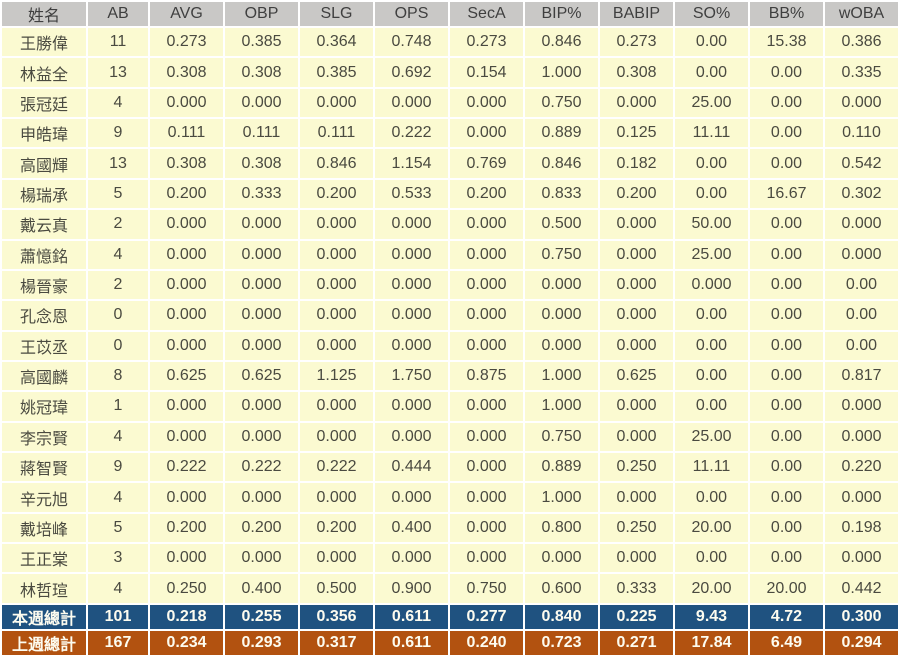  What do you see at coordinates (786, 194) in the screenshot?
I see `stat-cell: 16.67` at bounding box center [786, 194].